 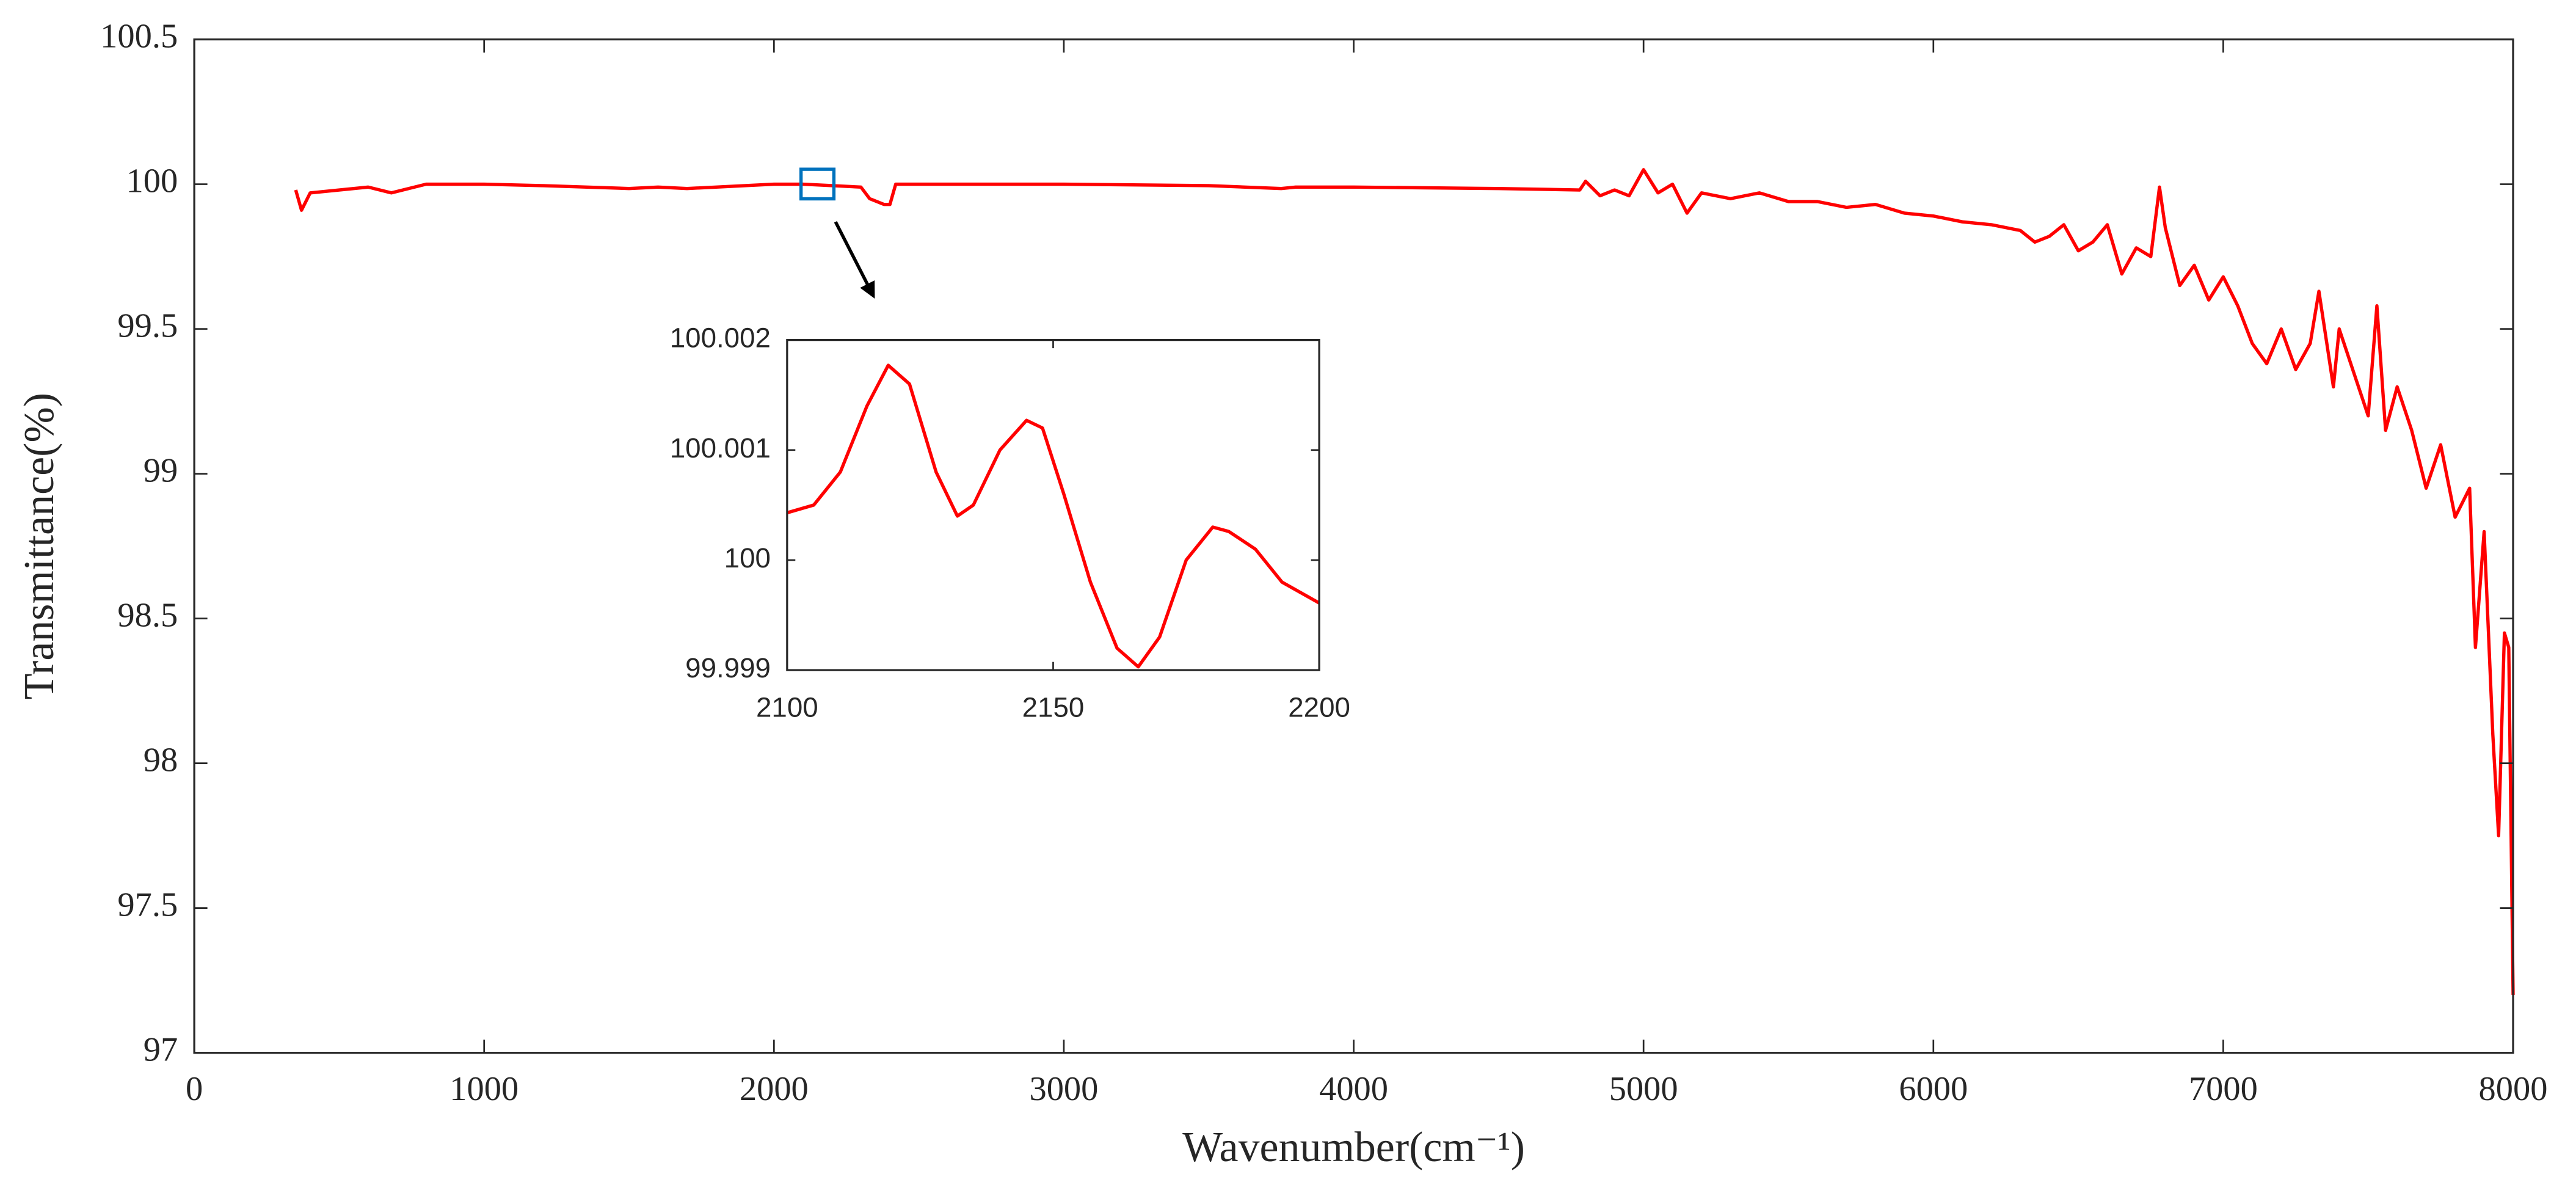 I want to click on x-tick-label: 2000, so click(x=774, y=1089).